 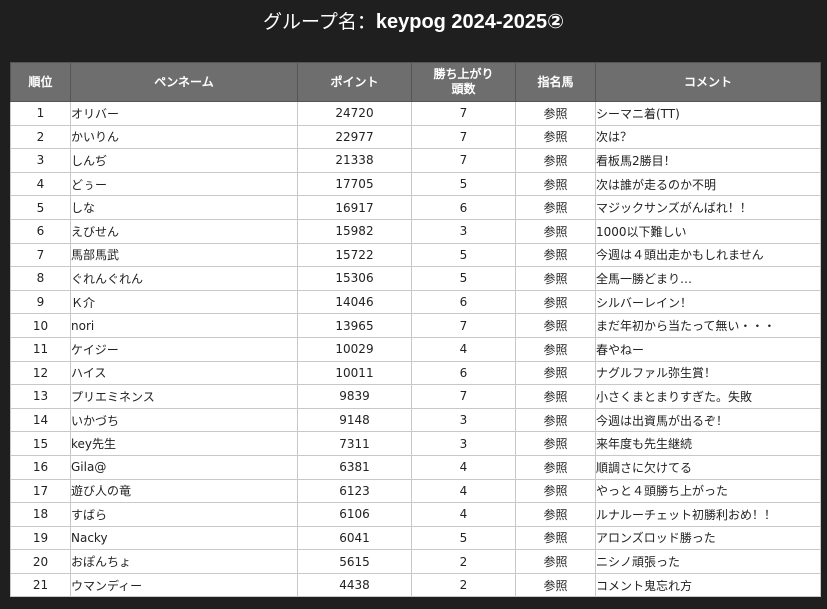 What do you see at coordinates (184, 231) in the screenshot?
I see `penname-cell: えびせん` at bounding box center [184, 231].